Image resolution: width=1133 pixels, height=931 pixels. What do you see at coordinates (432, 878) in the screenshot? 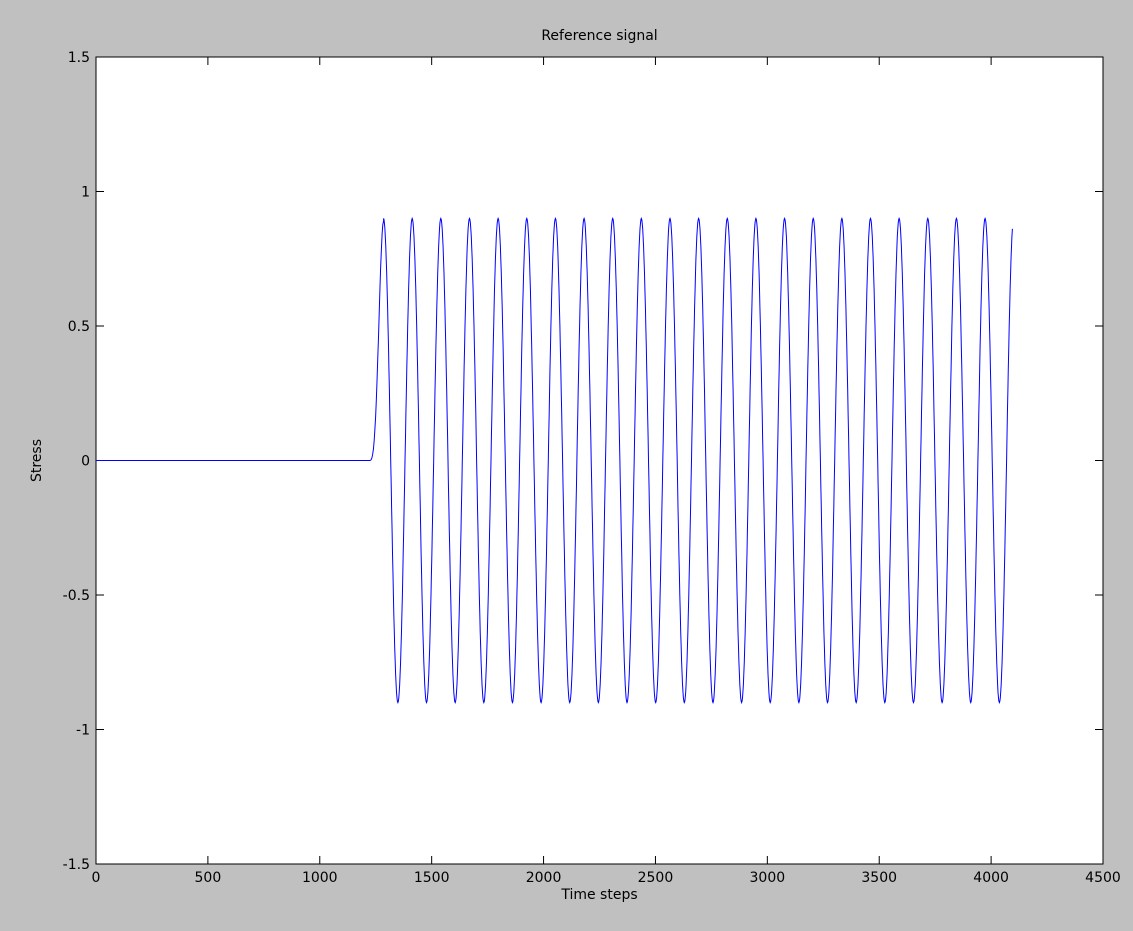
I see `x-tick-label: 1500` at bounding box center [432, 878].